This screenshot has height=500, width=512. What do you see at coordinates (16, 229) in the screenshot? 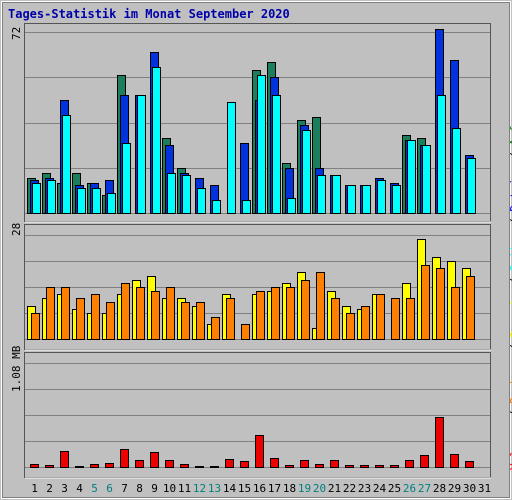
I see `middle-panel-ymax-label: 28` at bounding box center [16, 229].